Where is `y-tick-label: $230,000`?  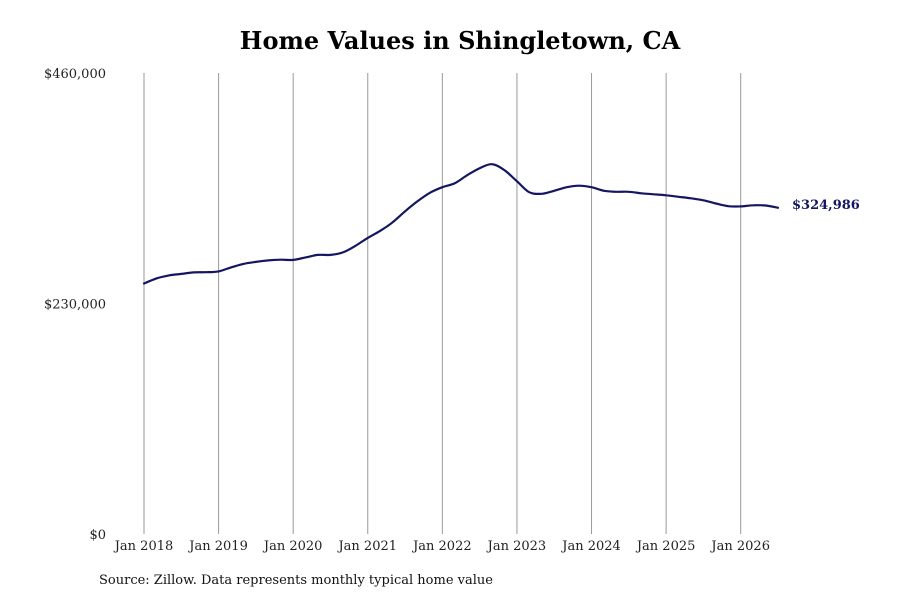
y-tick-label: $230,000 is located at coordinates (75, 305).